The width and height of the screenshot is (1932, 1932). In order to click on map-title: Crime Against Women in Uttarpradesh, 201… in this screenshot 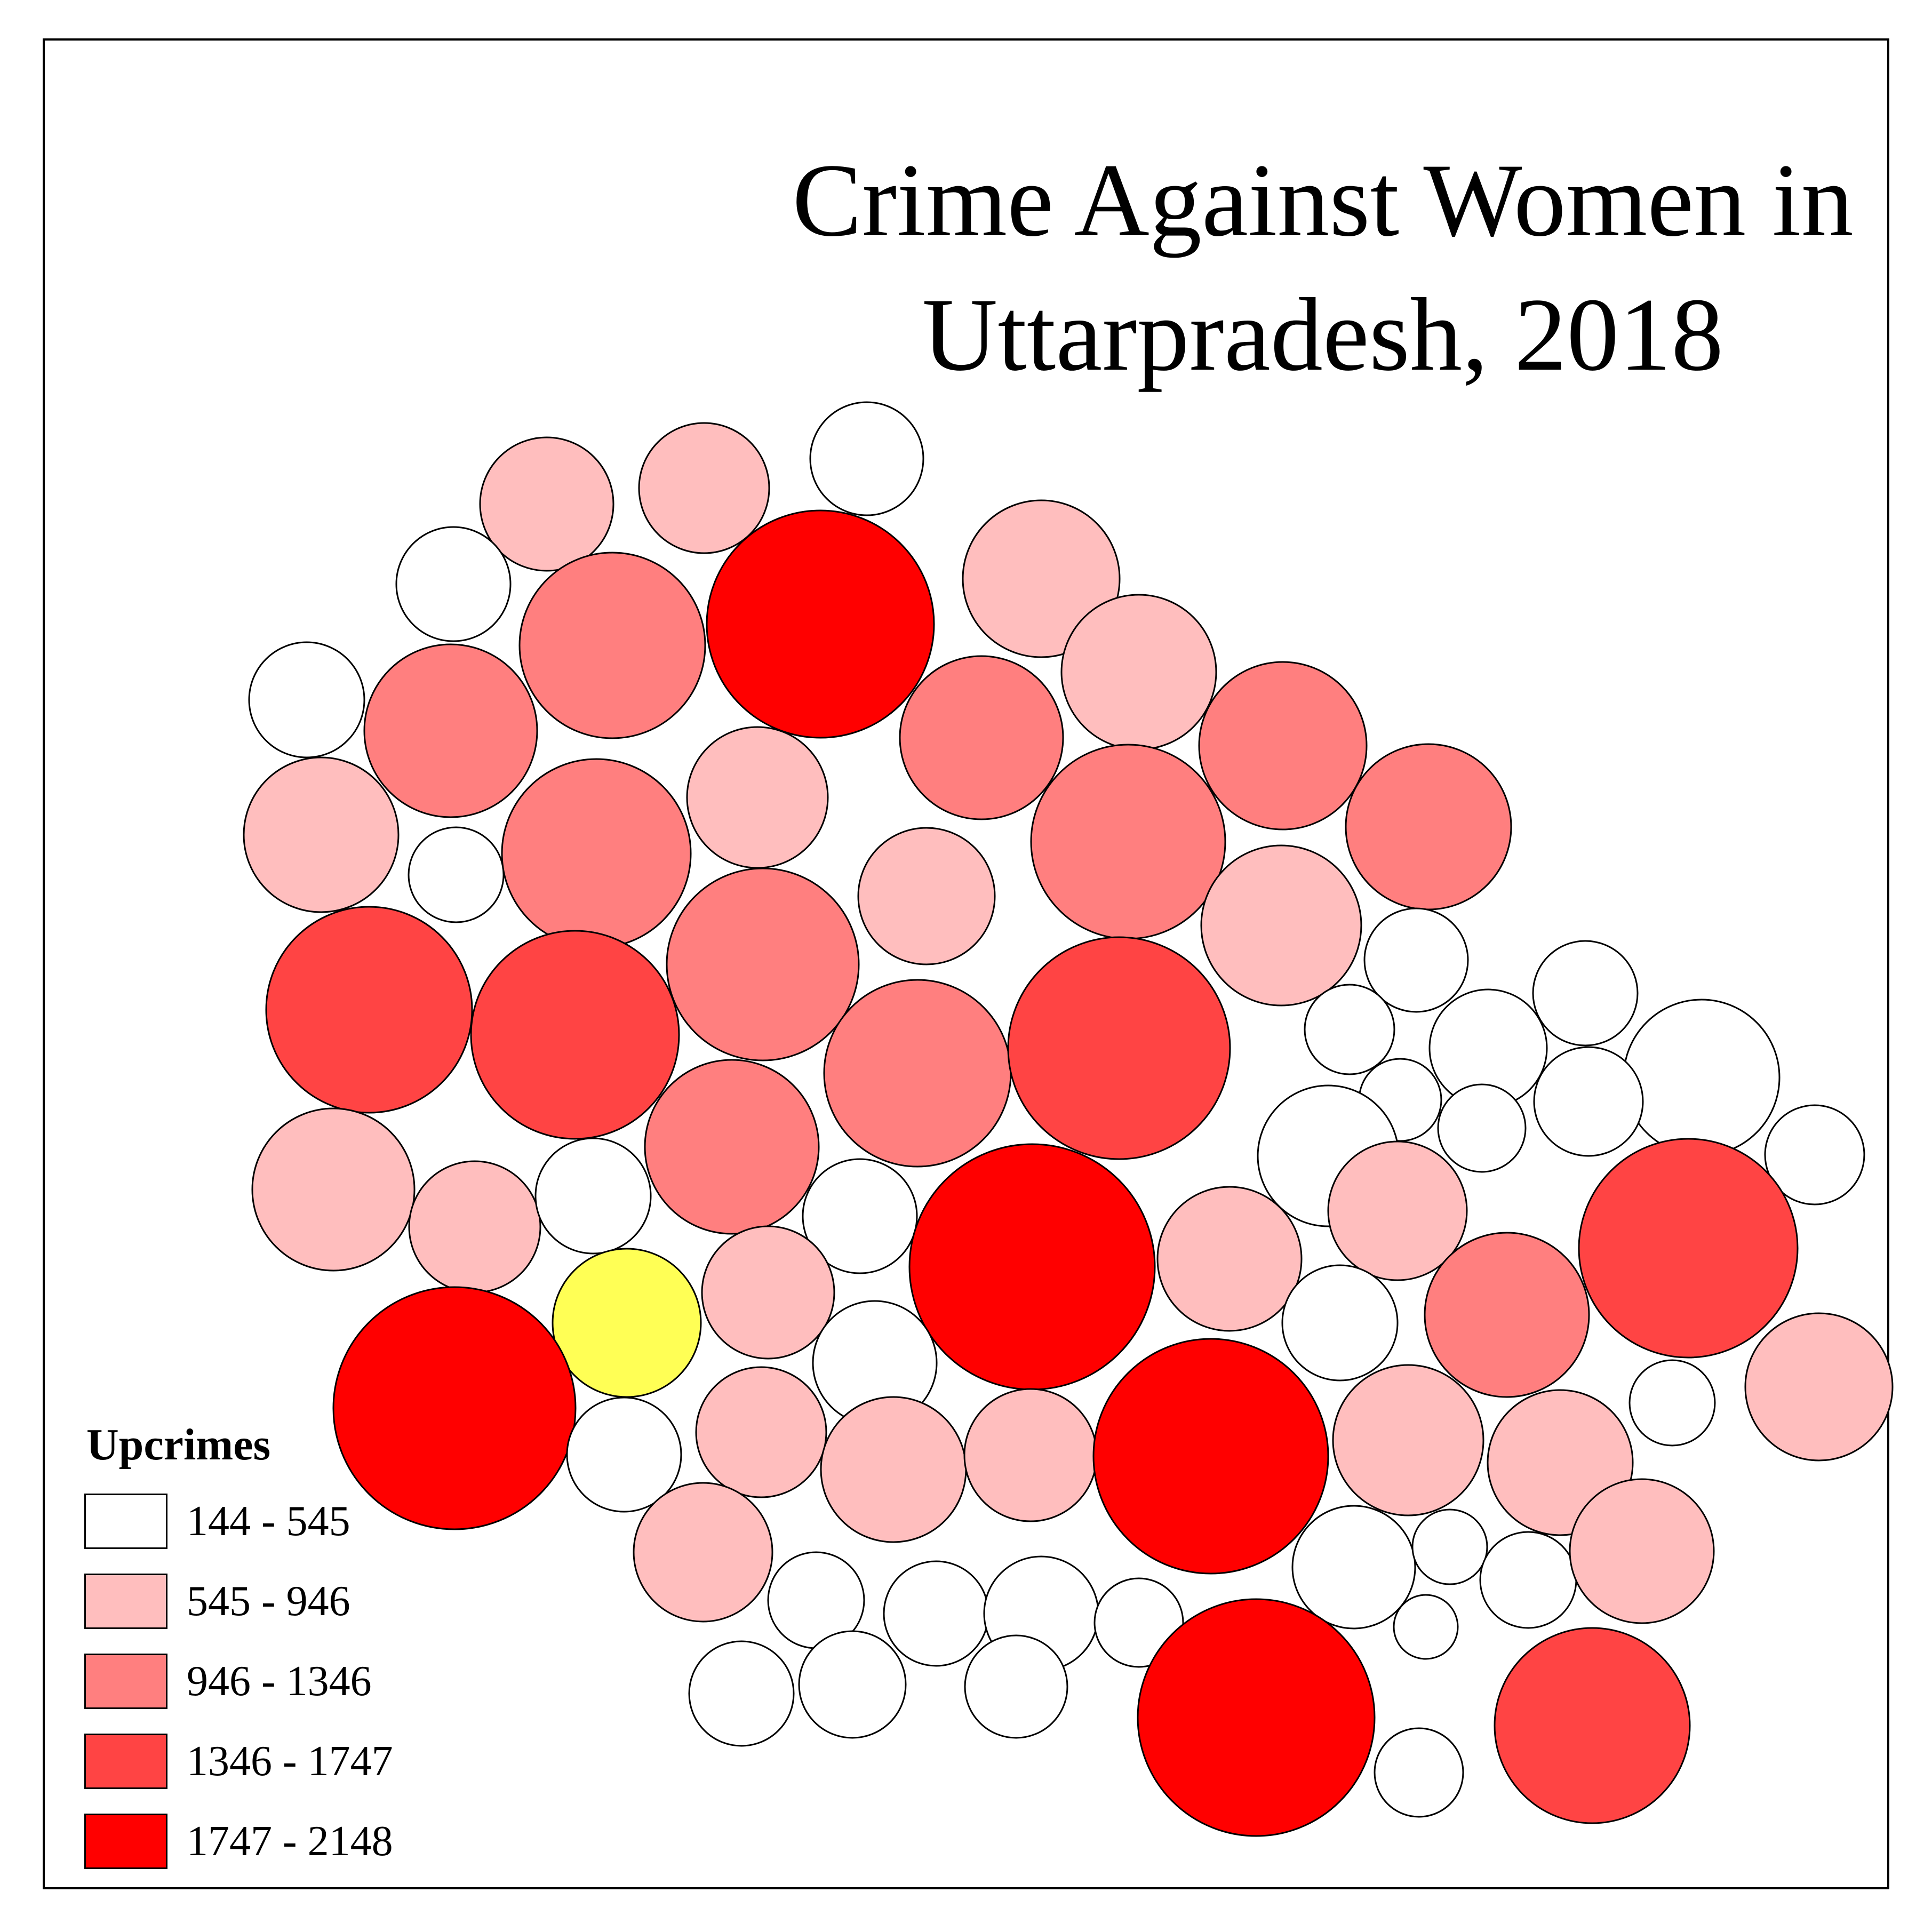, I will do `click(1323, 267)`.